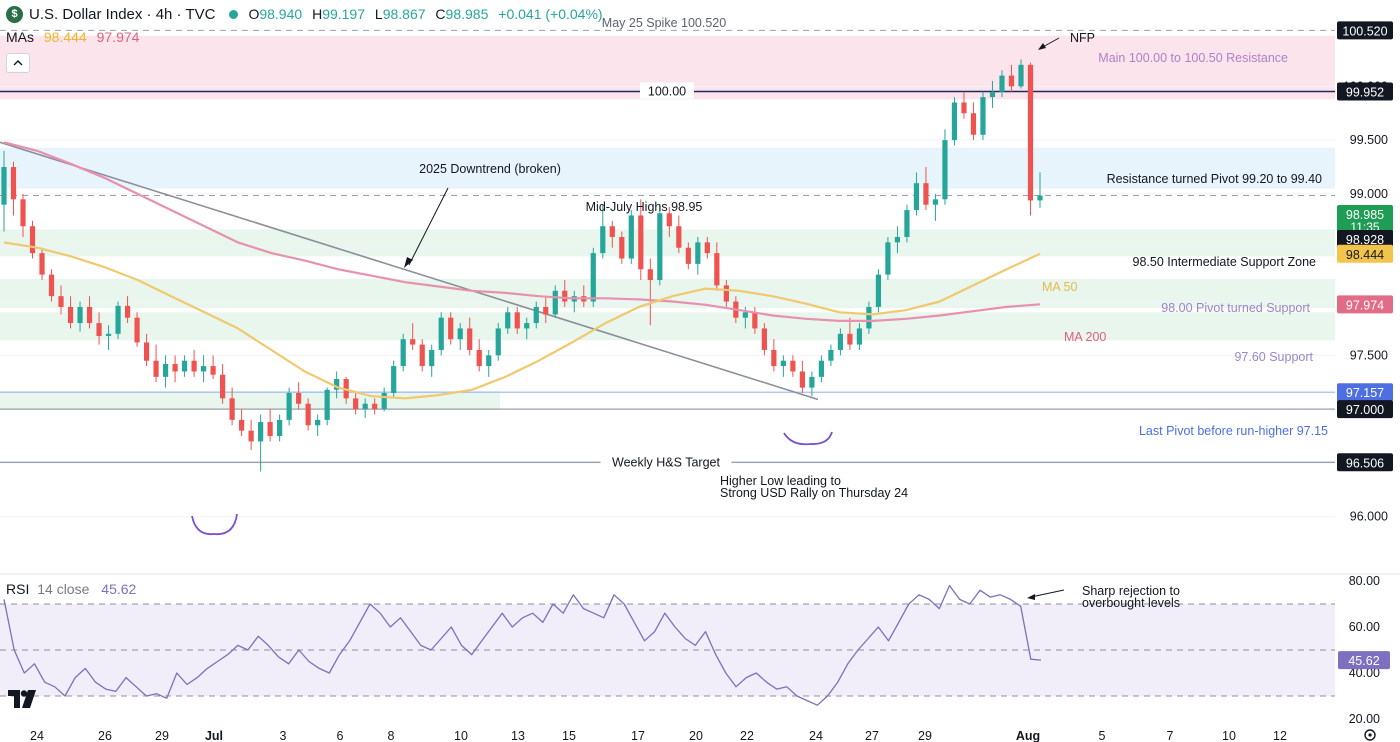  I want to click on rsi-badge, so click(1364, 660).